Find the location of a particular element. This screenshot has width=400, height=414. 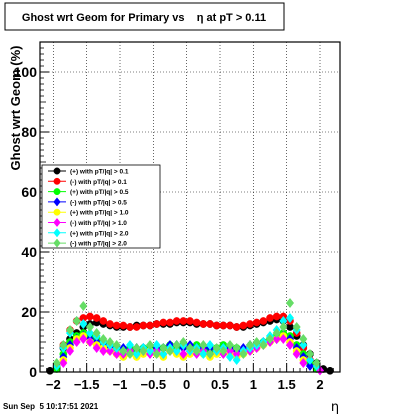

legend-label: (-) with pT/|q| > 0.5 is located at coordinates (98, 202).